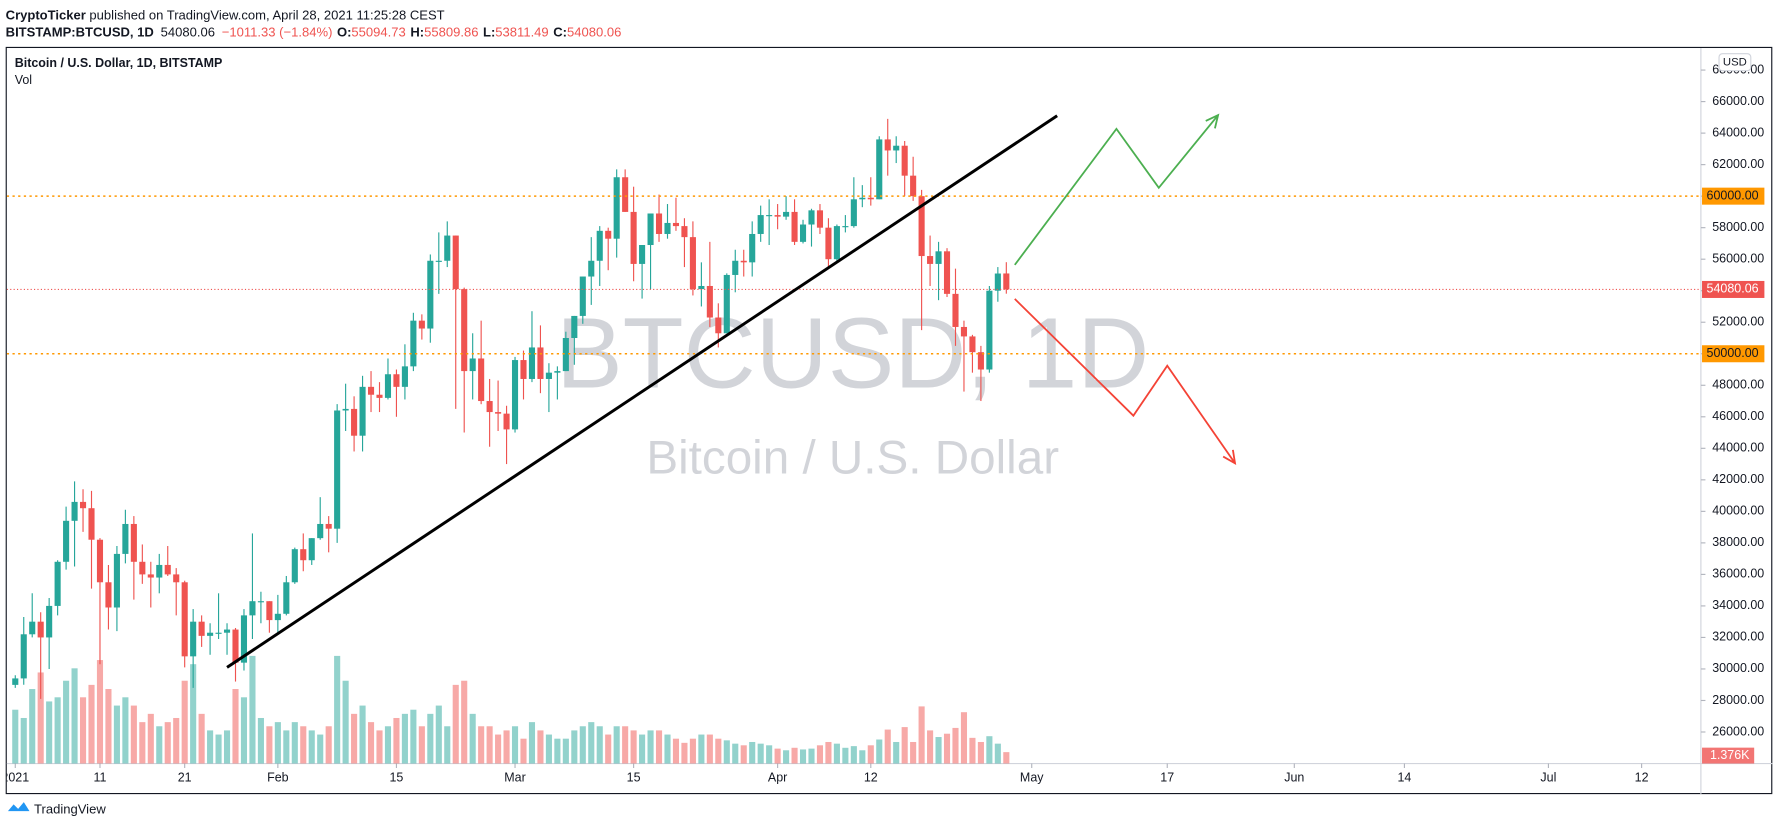 The width and height of the screenshot is (1778, 824). What do you see at coordinates (46, 15) in the screenshot?
I see `author: CryptoTicker` at bounding box center [46, 15].